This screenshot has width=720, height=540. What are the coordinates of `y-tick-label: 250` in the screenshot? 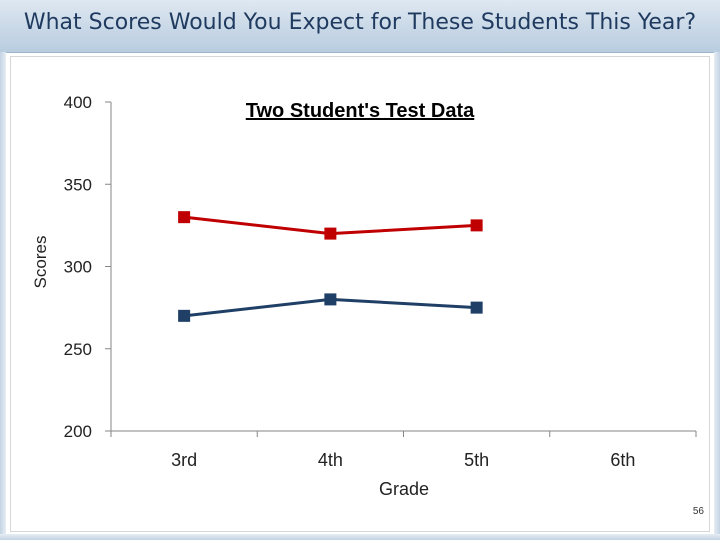 It's located at (78, 349).